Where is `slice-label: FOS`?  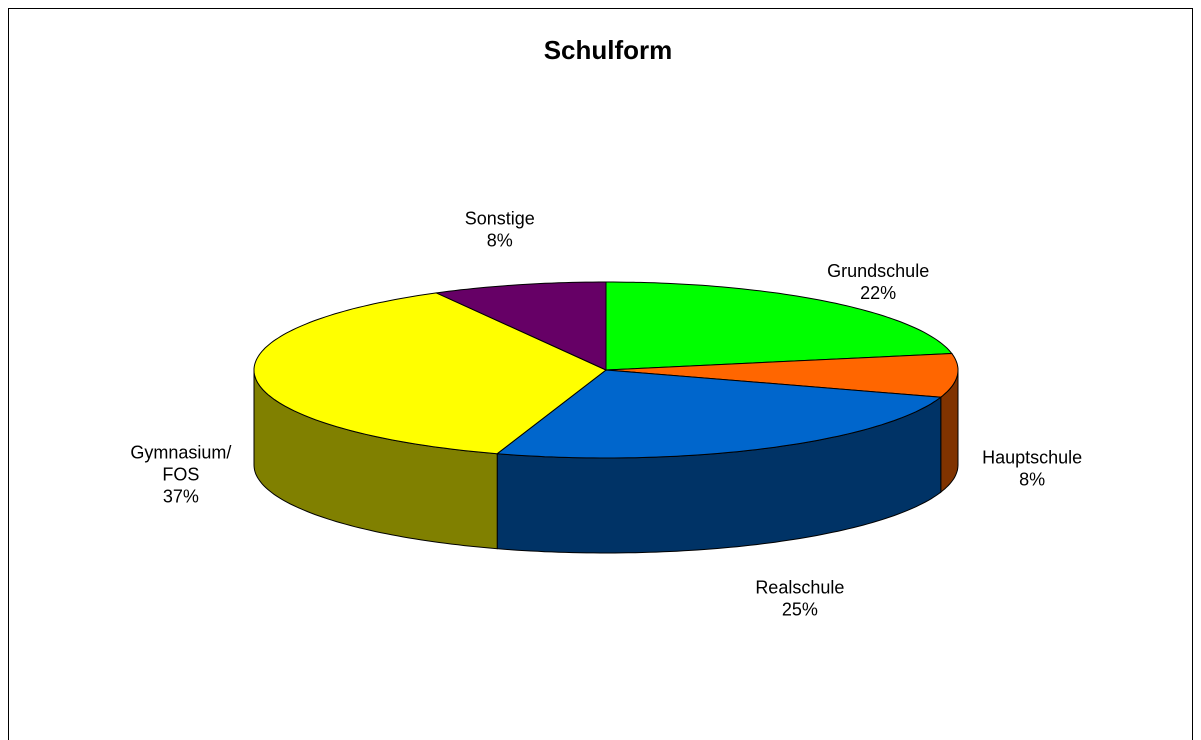
slice-label: FOS is located at coordinates (180, 474).